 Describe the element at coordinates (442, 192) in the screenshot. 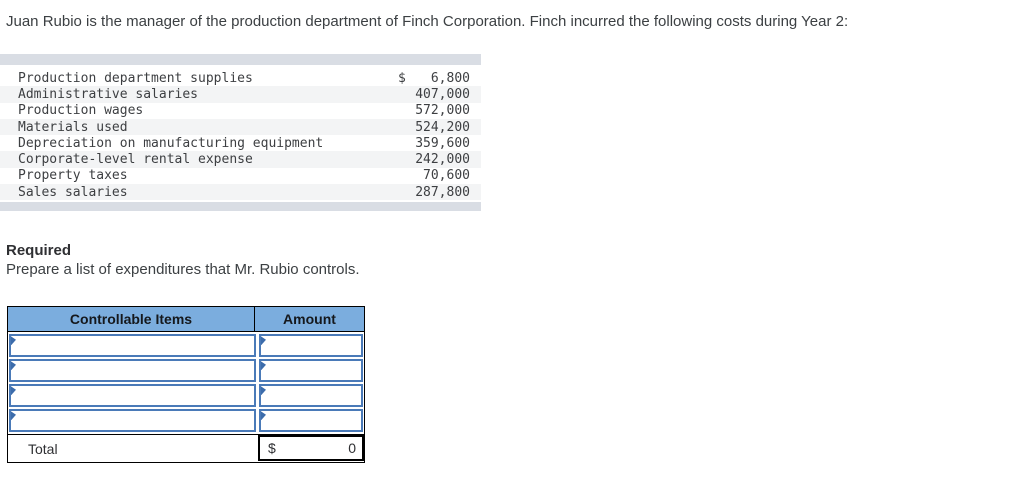

I see `cost-amount: 287,800` at that location.